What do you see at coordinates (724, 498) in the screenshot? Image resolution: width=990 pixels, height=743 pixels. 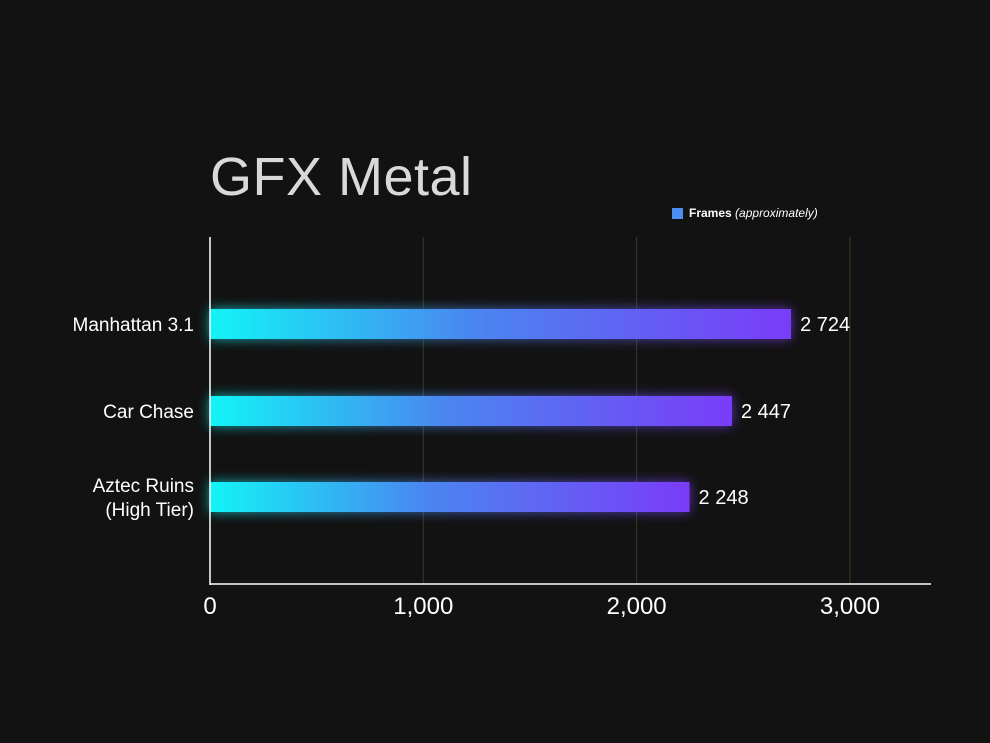 I see `bar-value-label: 2 248` at bounding box center [724, 498].